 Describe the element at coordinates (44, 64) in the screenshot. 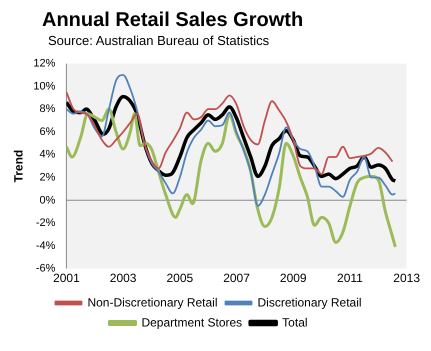

I see `y-tick-label: 12%` at that location.